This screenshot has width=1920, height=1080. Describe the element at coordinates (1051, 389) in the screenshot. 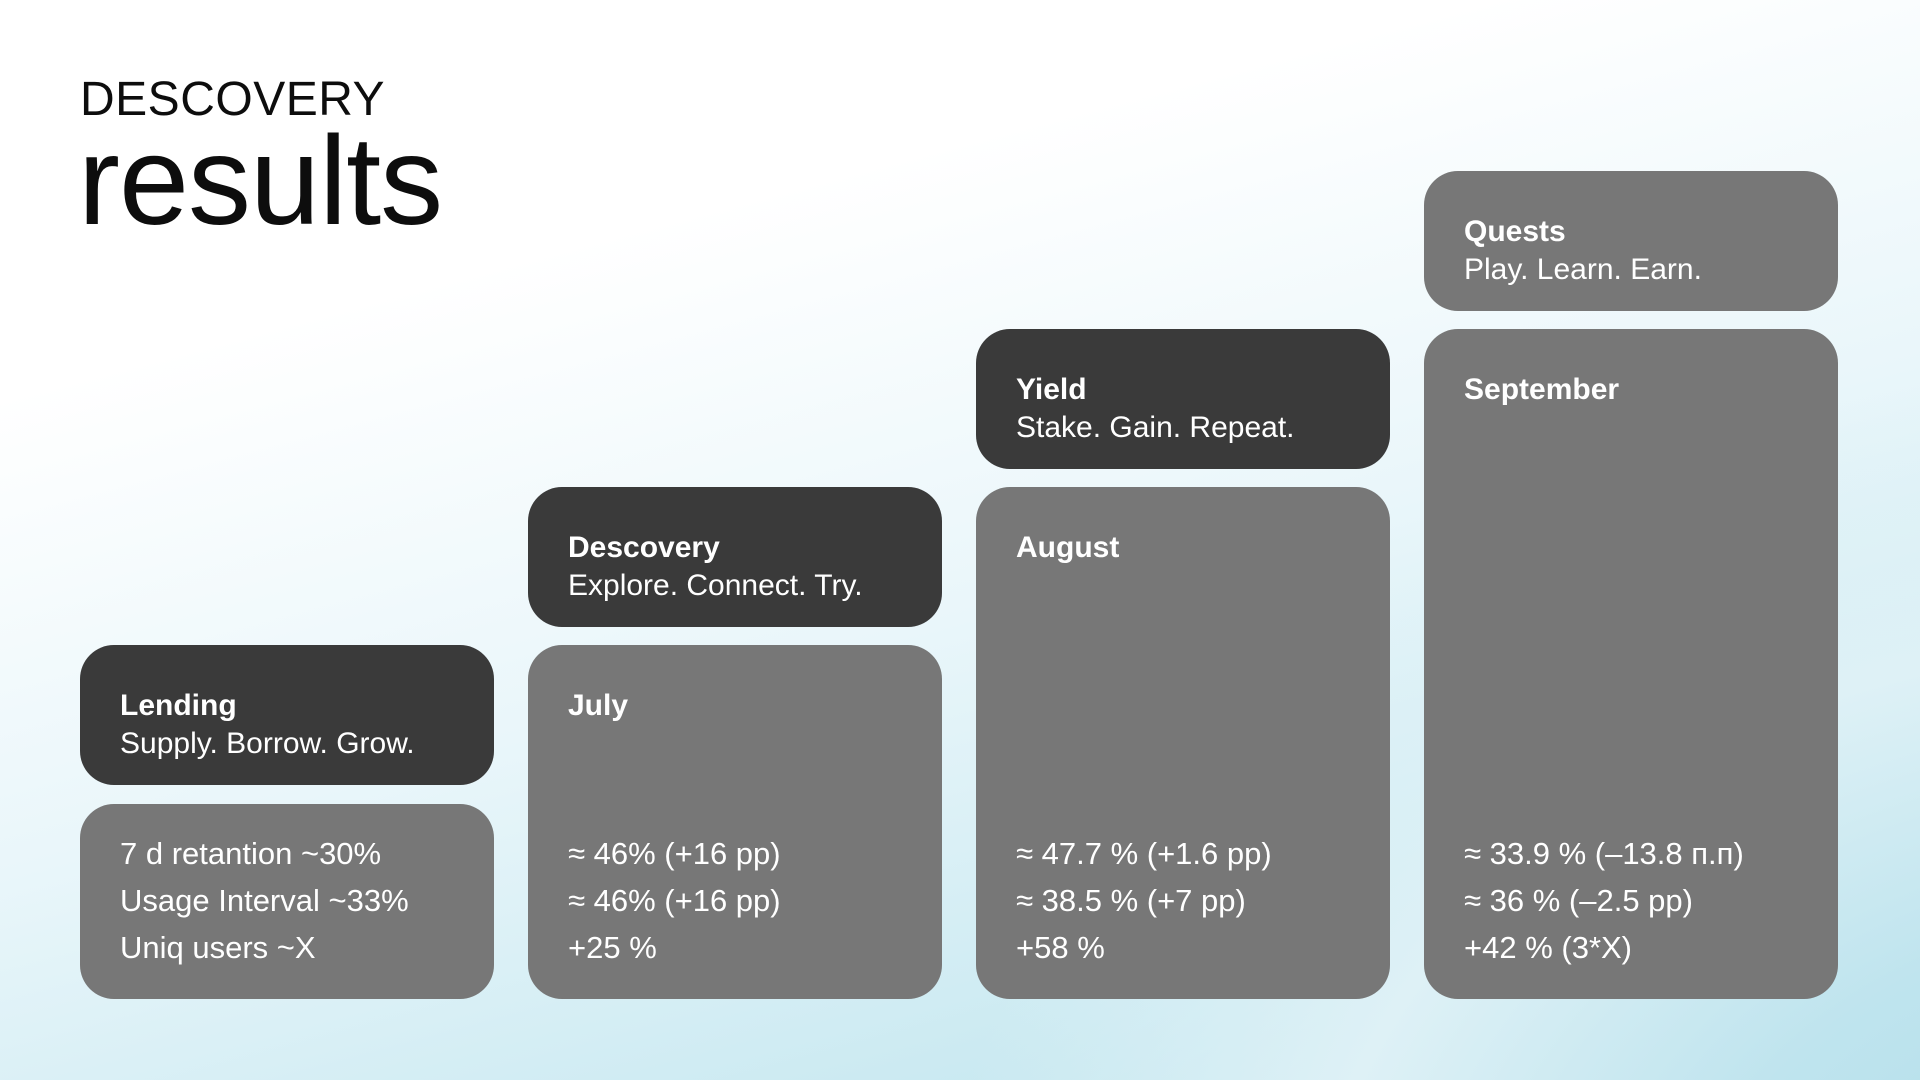

I see `card-title: Yield` at that location.